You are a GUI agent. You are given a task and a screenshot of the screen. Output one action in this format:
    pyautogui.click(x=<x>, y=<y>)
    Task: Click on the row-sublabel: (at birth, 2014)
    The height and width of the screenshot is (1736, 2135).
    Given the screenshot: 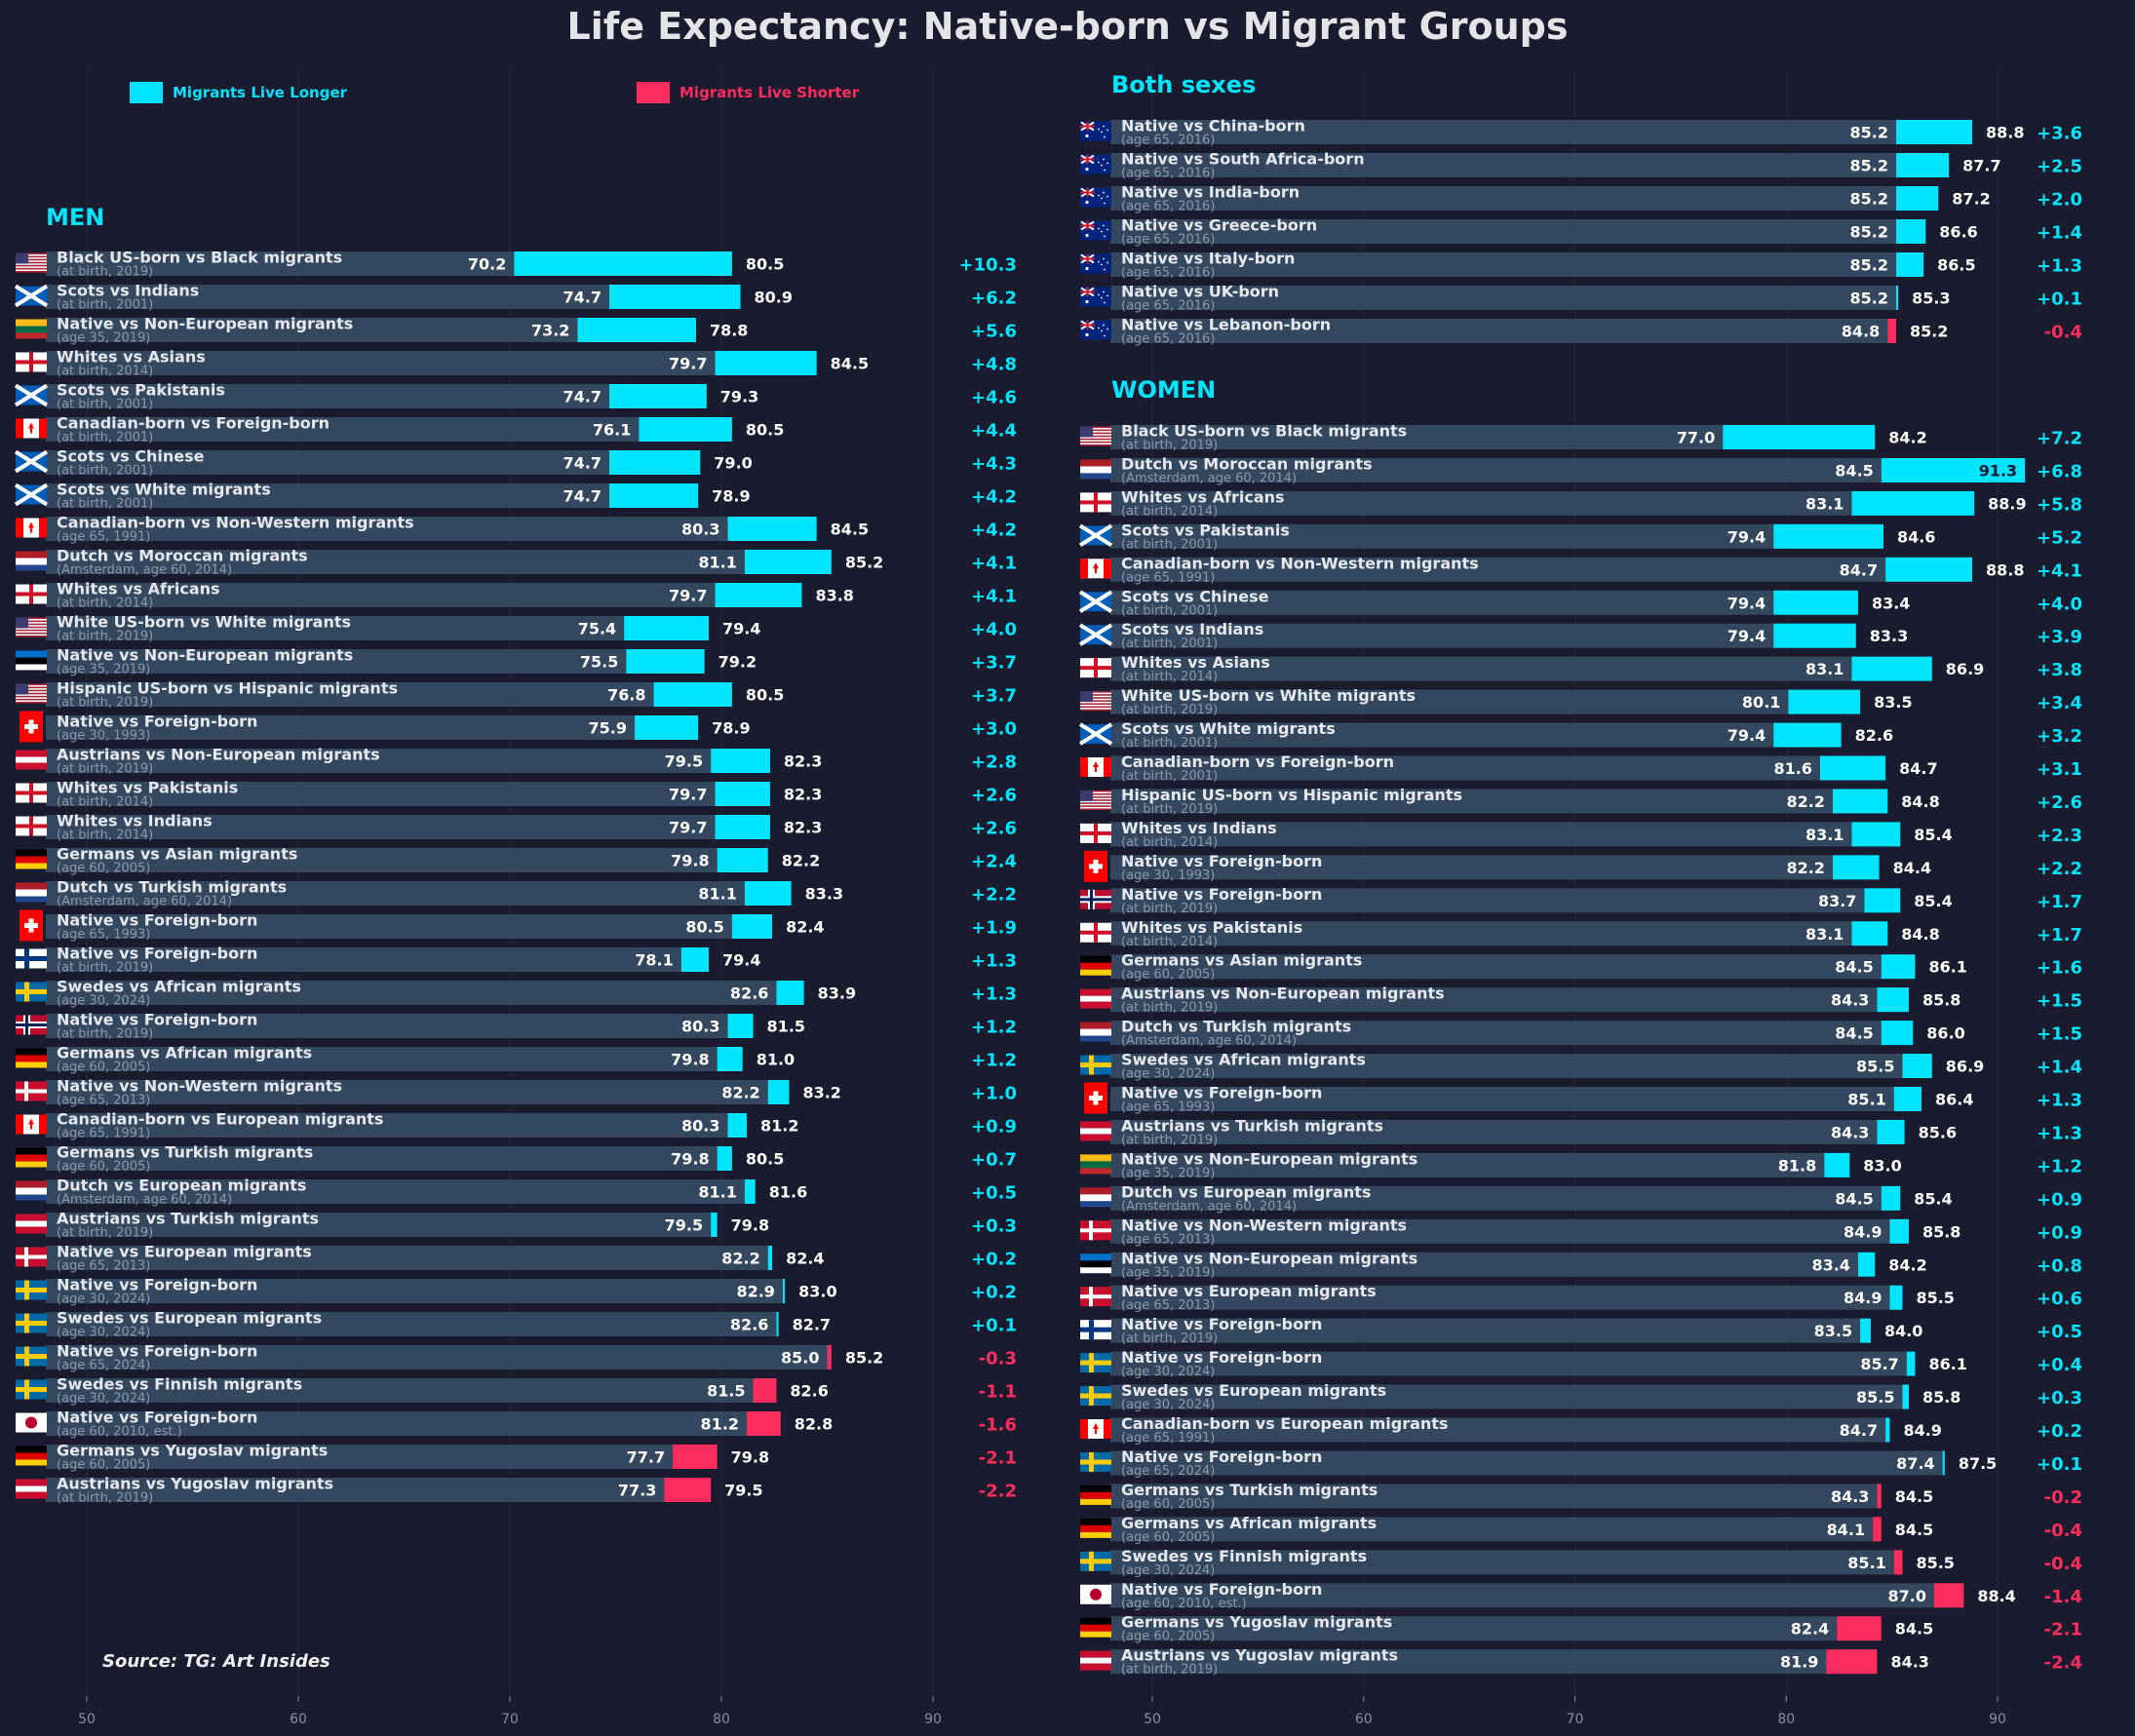 What is the action you would take?
    pyautogui.click(x=1169, y=677)
    